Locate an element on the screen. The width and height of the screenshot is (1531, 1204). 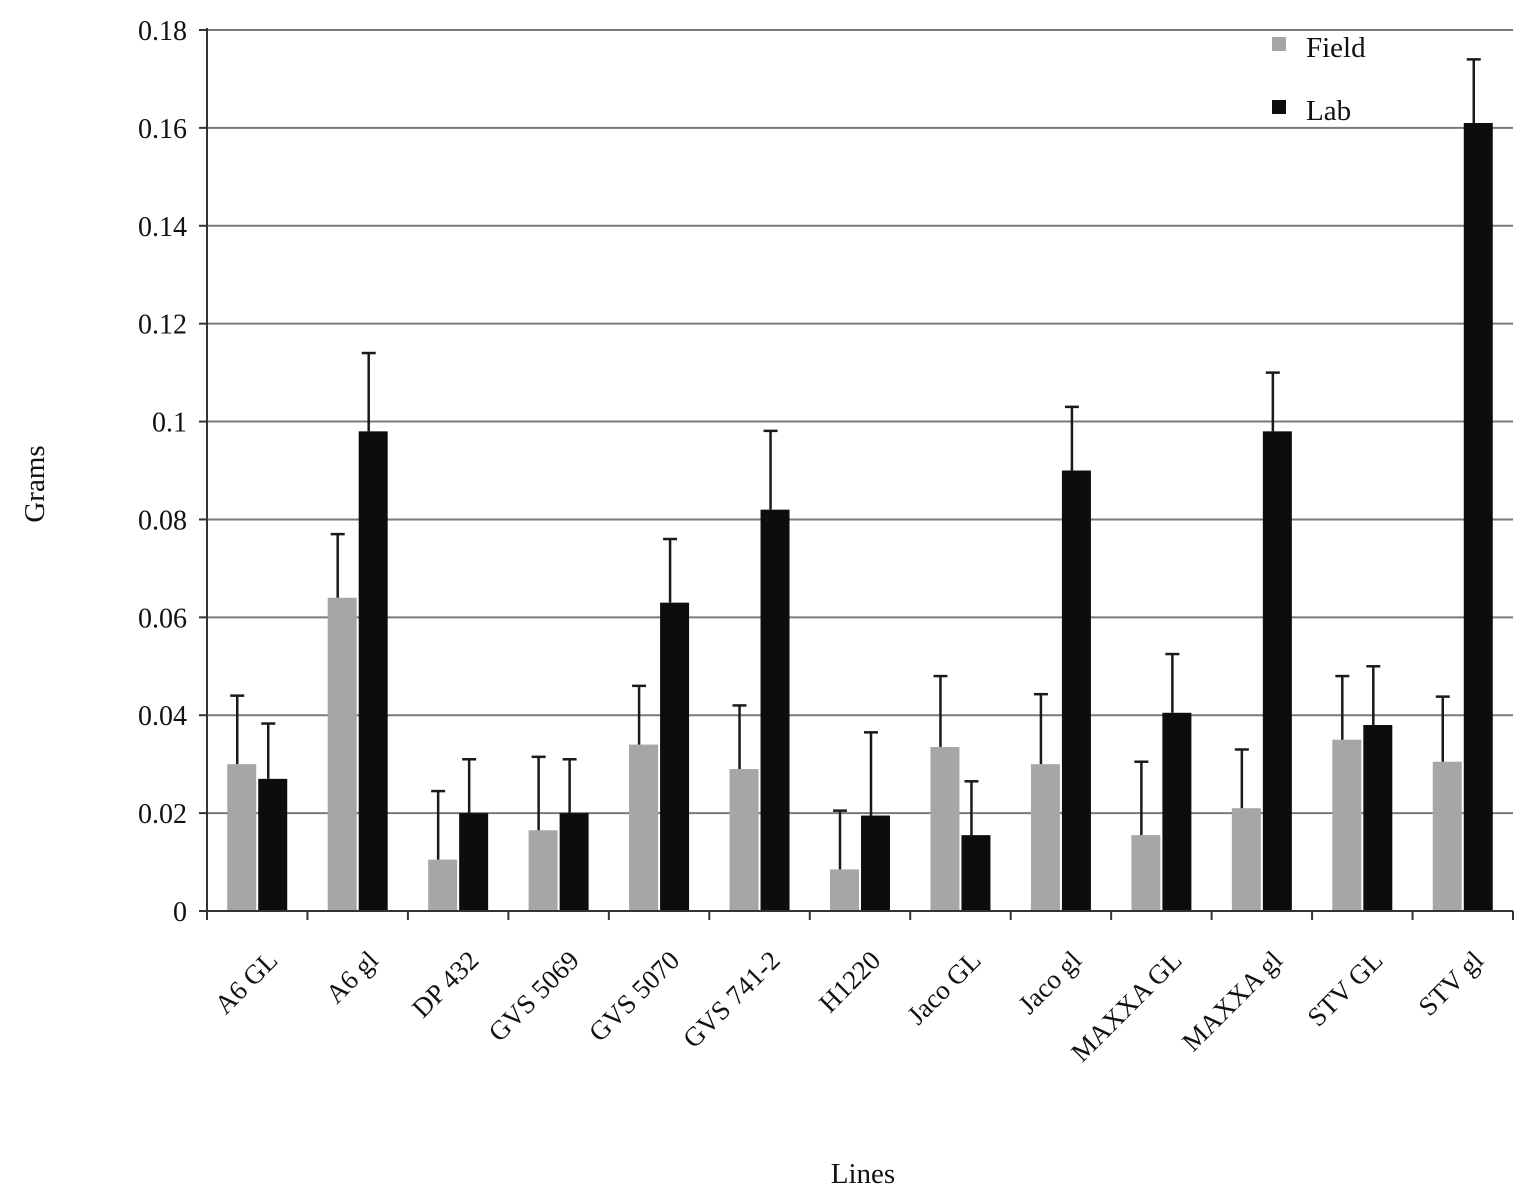
x-axis-title: Lines is located at coordinates (863, 1174).